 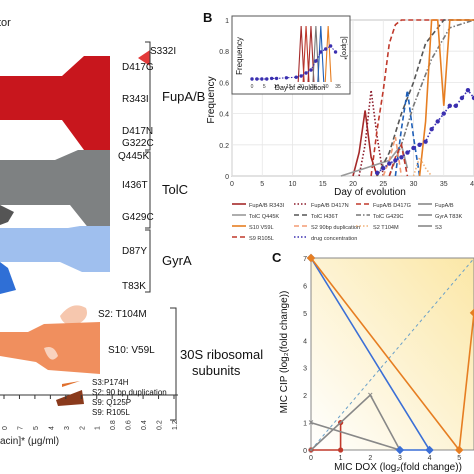 I want to click on label-g322c: G322C, so click(x=138, y=143).